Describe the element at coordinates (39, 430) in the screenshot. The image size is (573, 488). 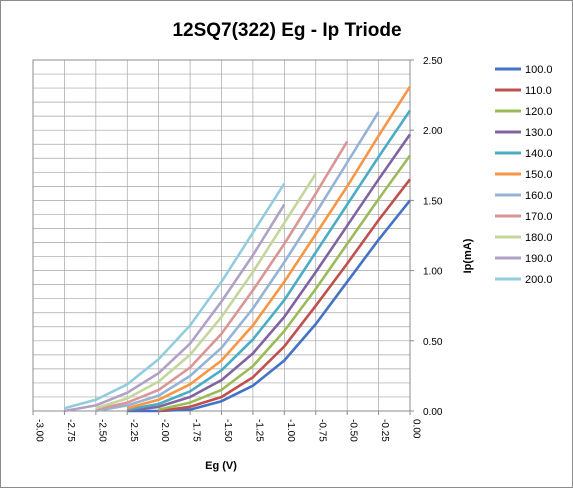
I see `x-tick-label: -3.00` at that location.